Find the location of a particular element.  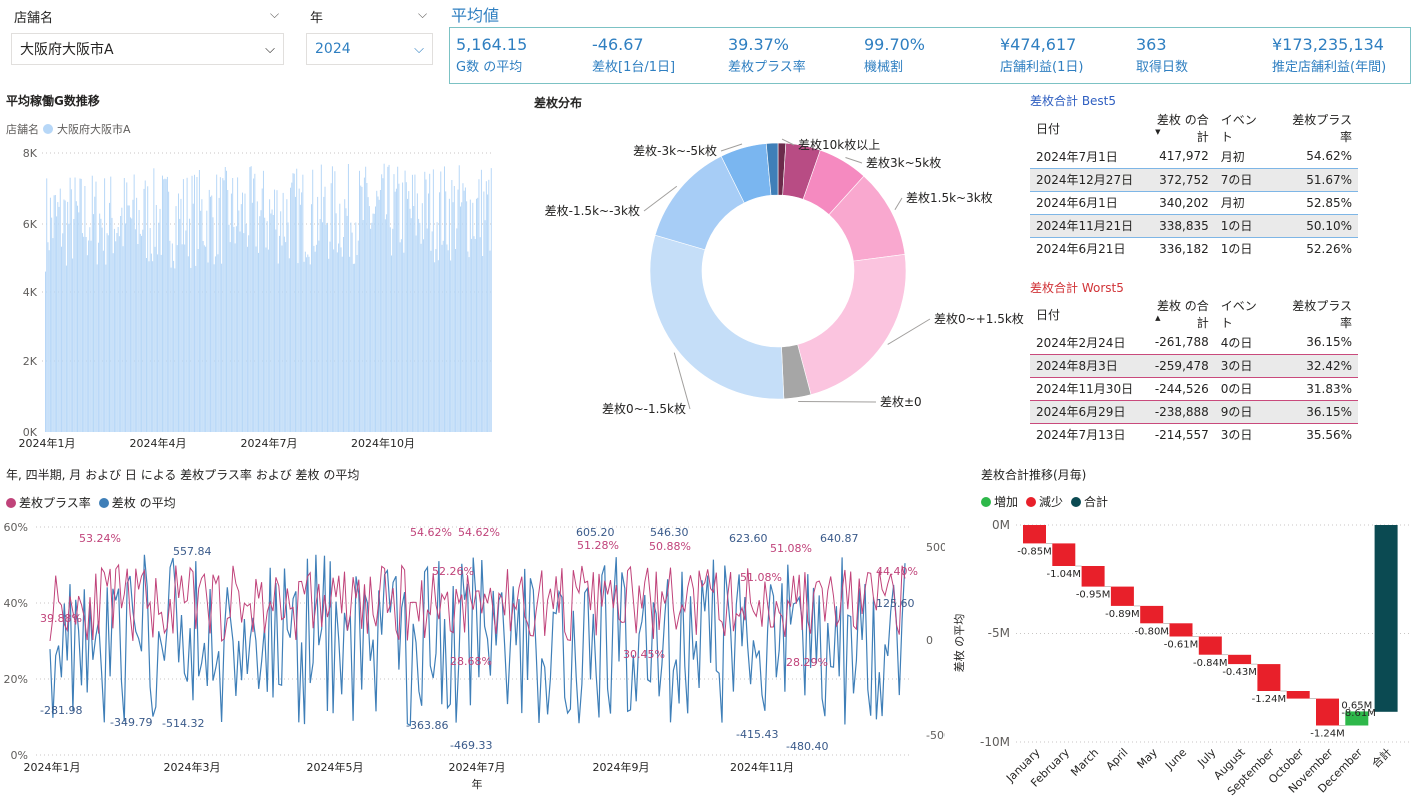

year-slicer-collapse-icon: ⌵ is located at coordinates (423, 14).